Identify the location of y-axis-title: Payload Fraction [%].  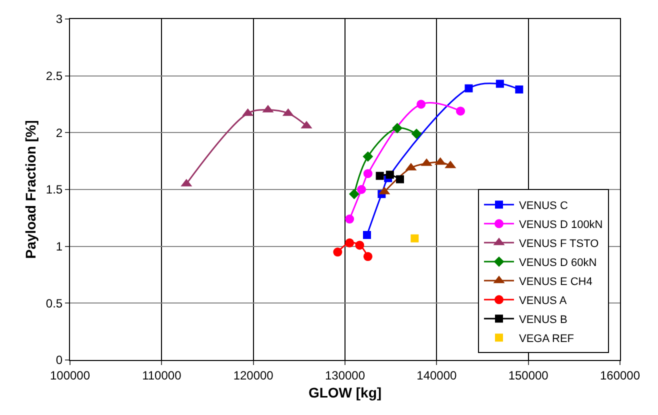
(30, 189).